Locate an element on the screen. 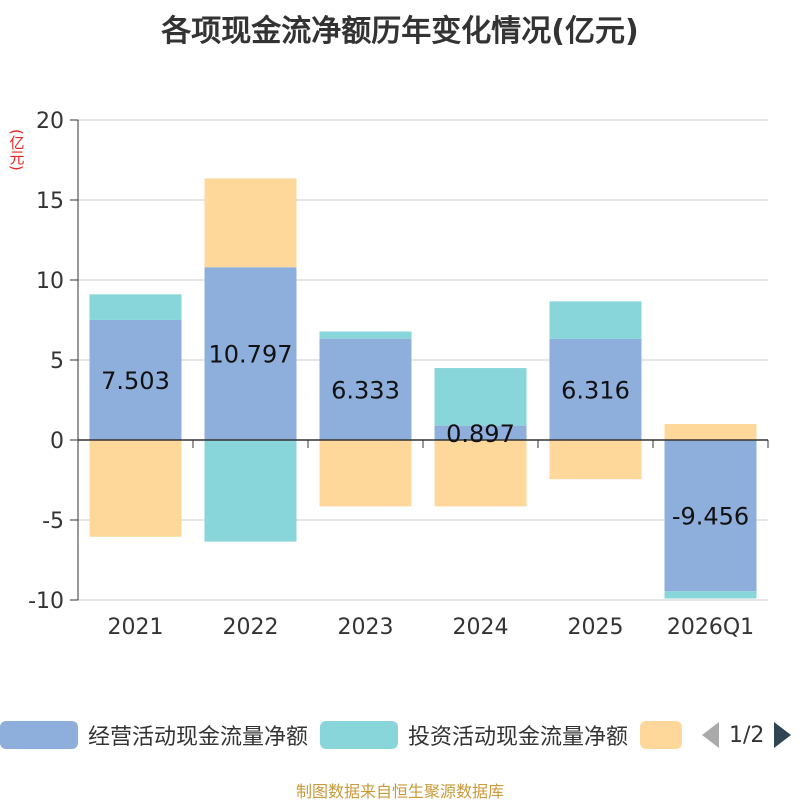 The width and height of the screenshot is (800, 802). bar-1-2023 is located at coordinates (365, 335).